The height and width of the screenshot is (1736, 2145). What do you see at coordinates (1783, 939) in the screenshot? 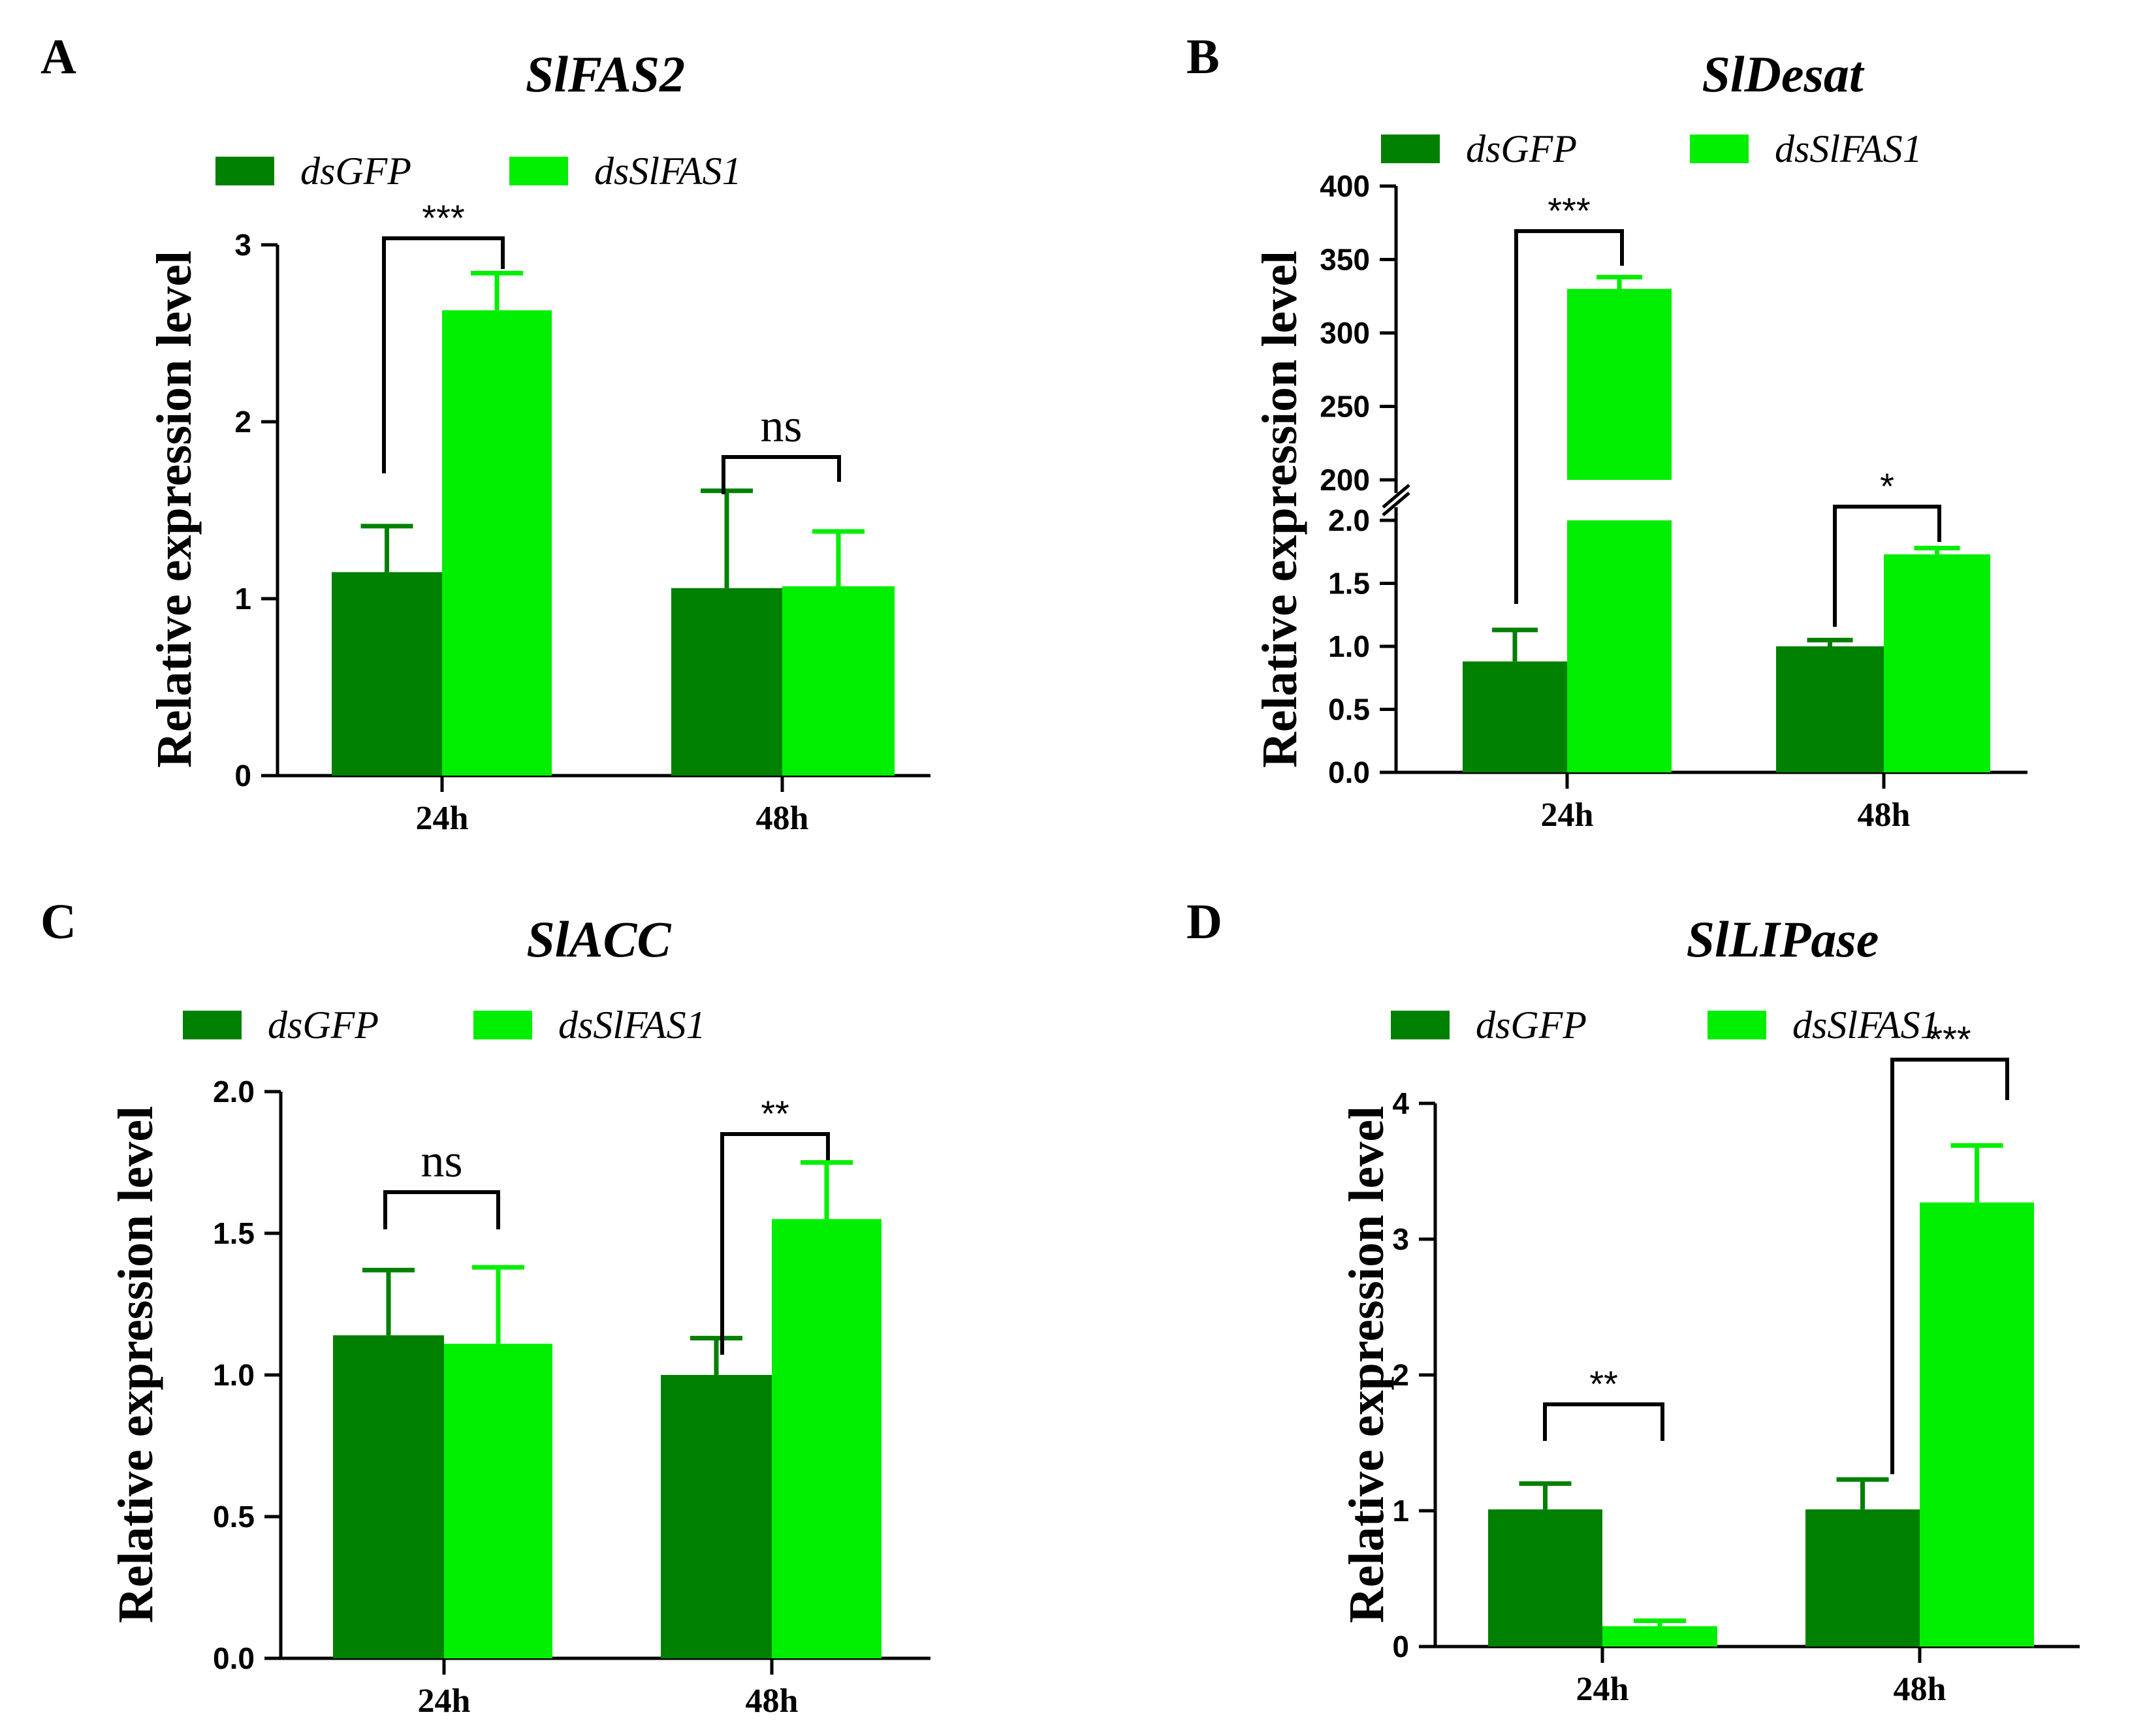
I see `chart-title: SlLIPase` at bounding box center [1783, 939].